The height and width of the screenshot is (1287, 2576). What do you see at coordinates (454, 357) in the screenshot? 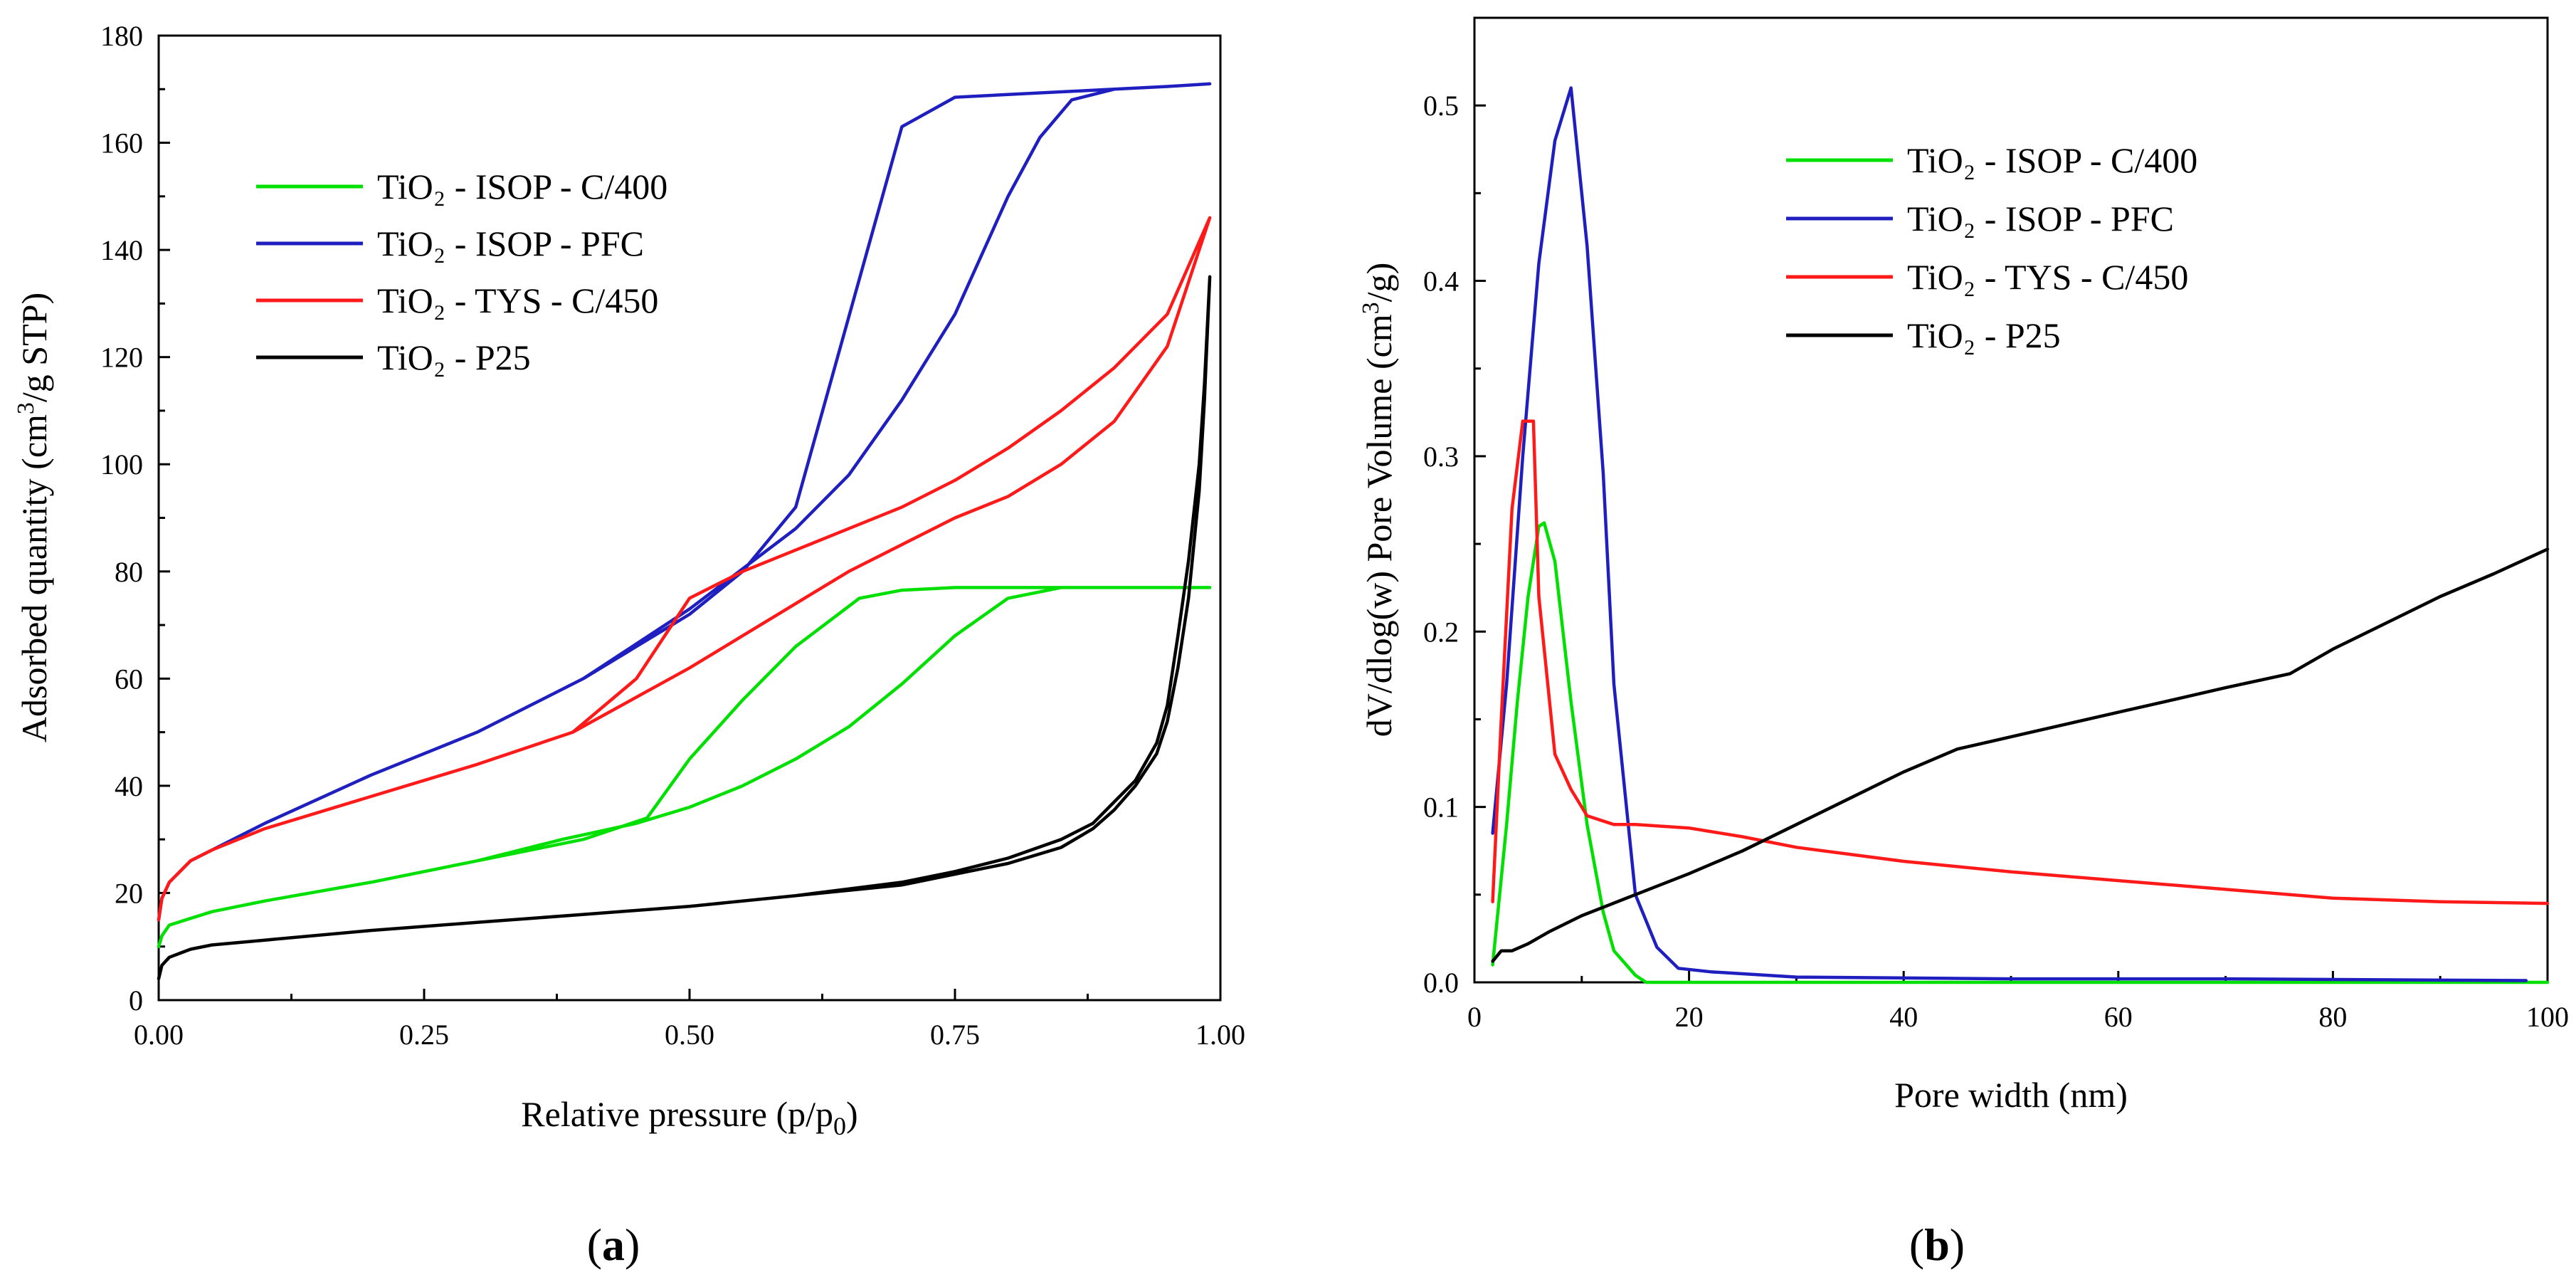
I see `chart-a-legend-label: TiO₂ - P25` at bounding box center [454, 357].